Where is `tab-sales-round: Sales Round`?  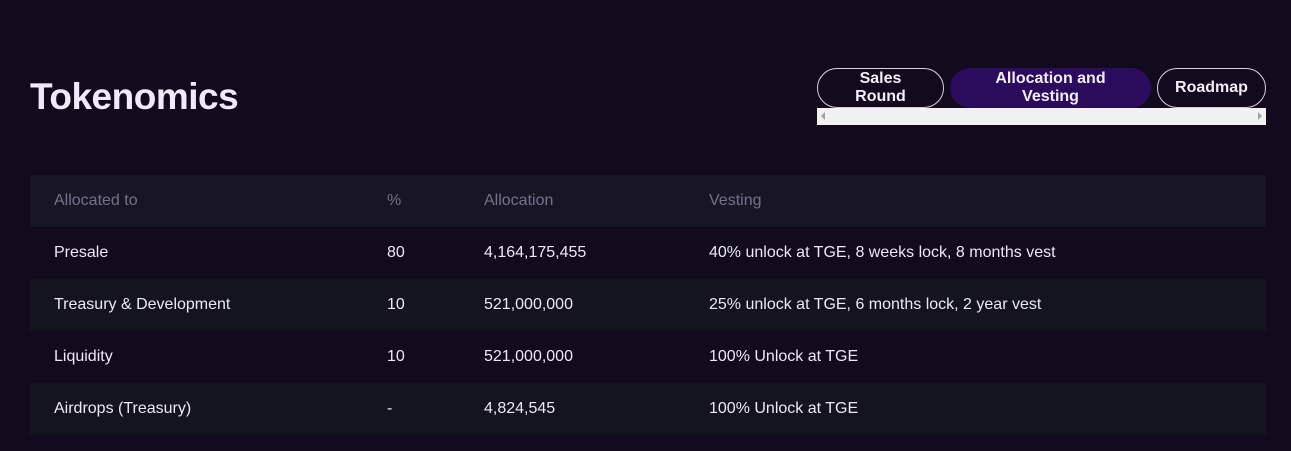 tab-sales-round: Sales Round is located at coordinates (880, 88).